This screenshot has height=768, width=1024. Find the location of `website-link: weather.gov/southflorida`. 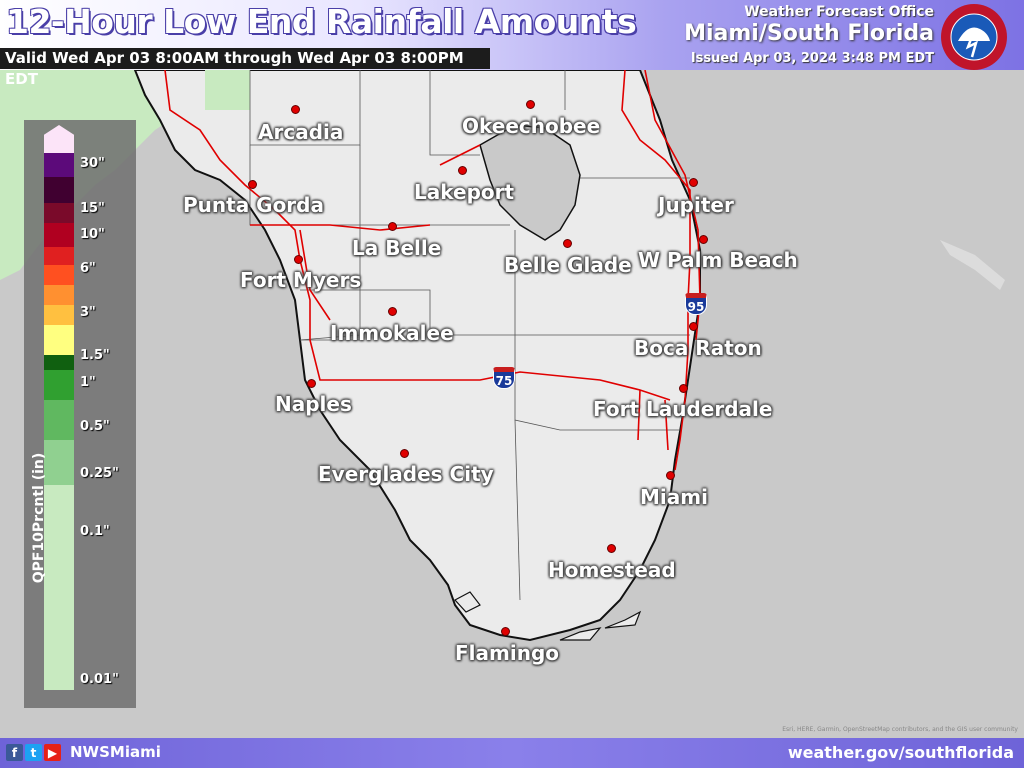

website-link: weather.gov/southflorida is located at coordinates (900, 752).